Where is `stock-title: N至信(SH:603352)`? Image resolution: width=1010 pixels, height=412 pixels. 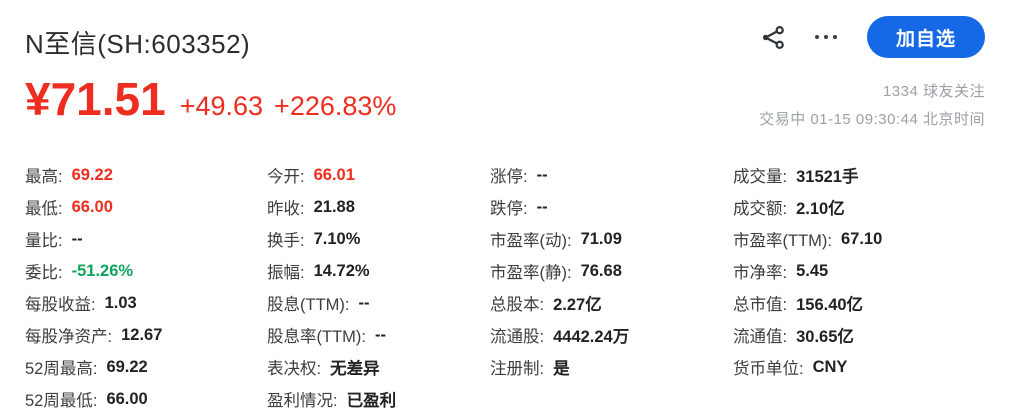
stock-title: N至信(SH:603352) is located at coordinates (138, 44).